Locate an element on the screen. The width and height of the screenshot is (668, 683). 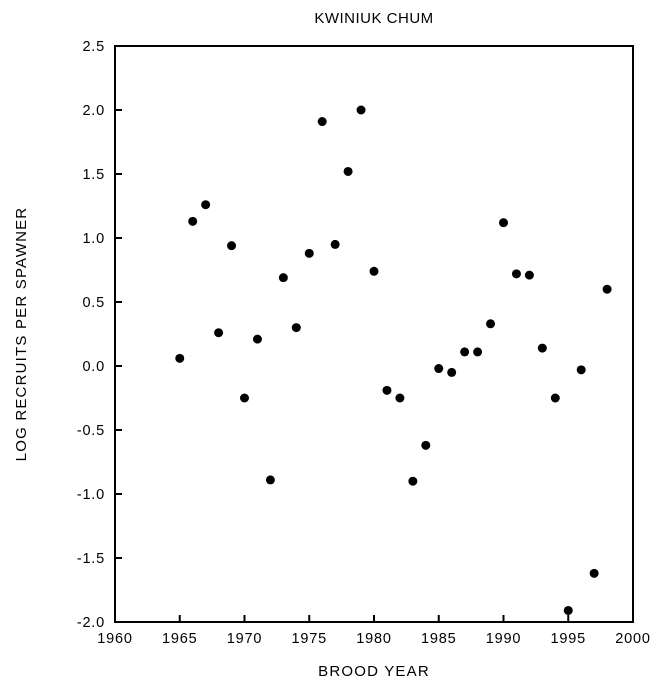
y-tick-label: 2.0 is located at coordinates (93, 111).